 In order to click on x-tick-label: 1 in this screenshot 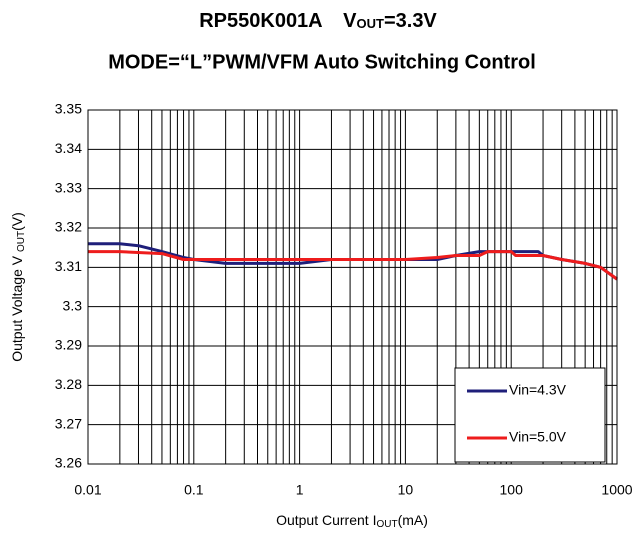, I will do `click(300, 490)`.